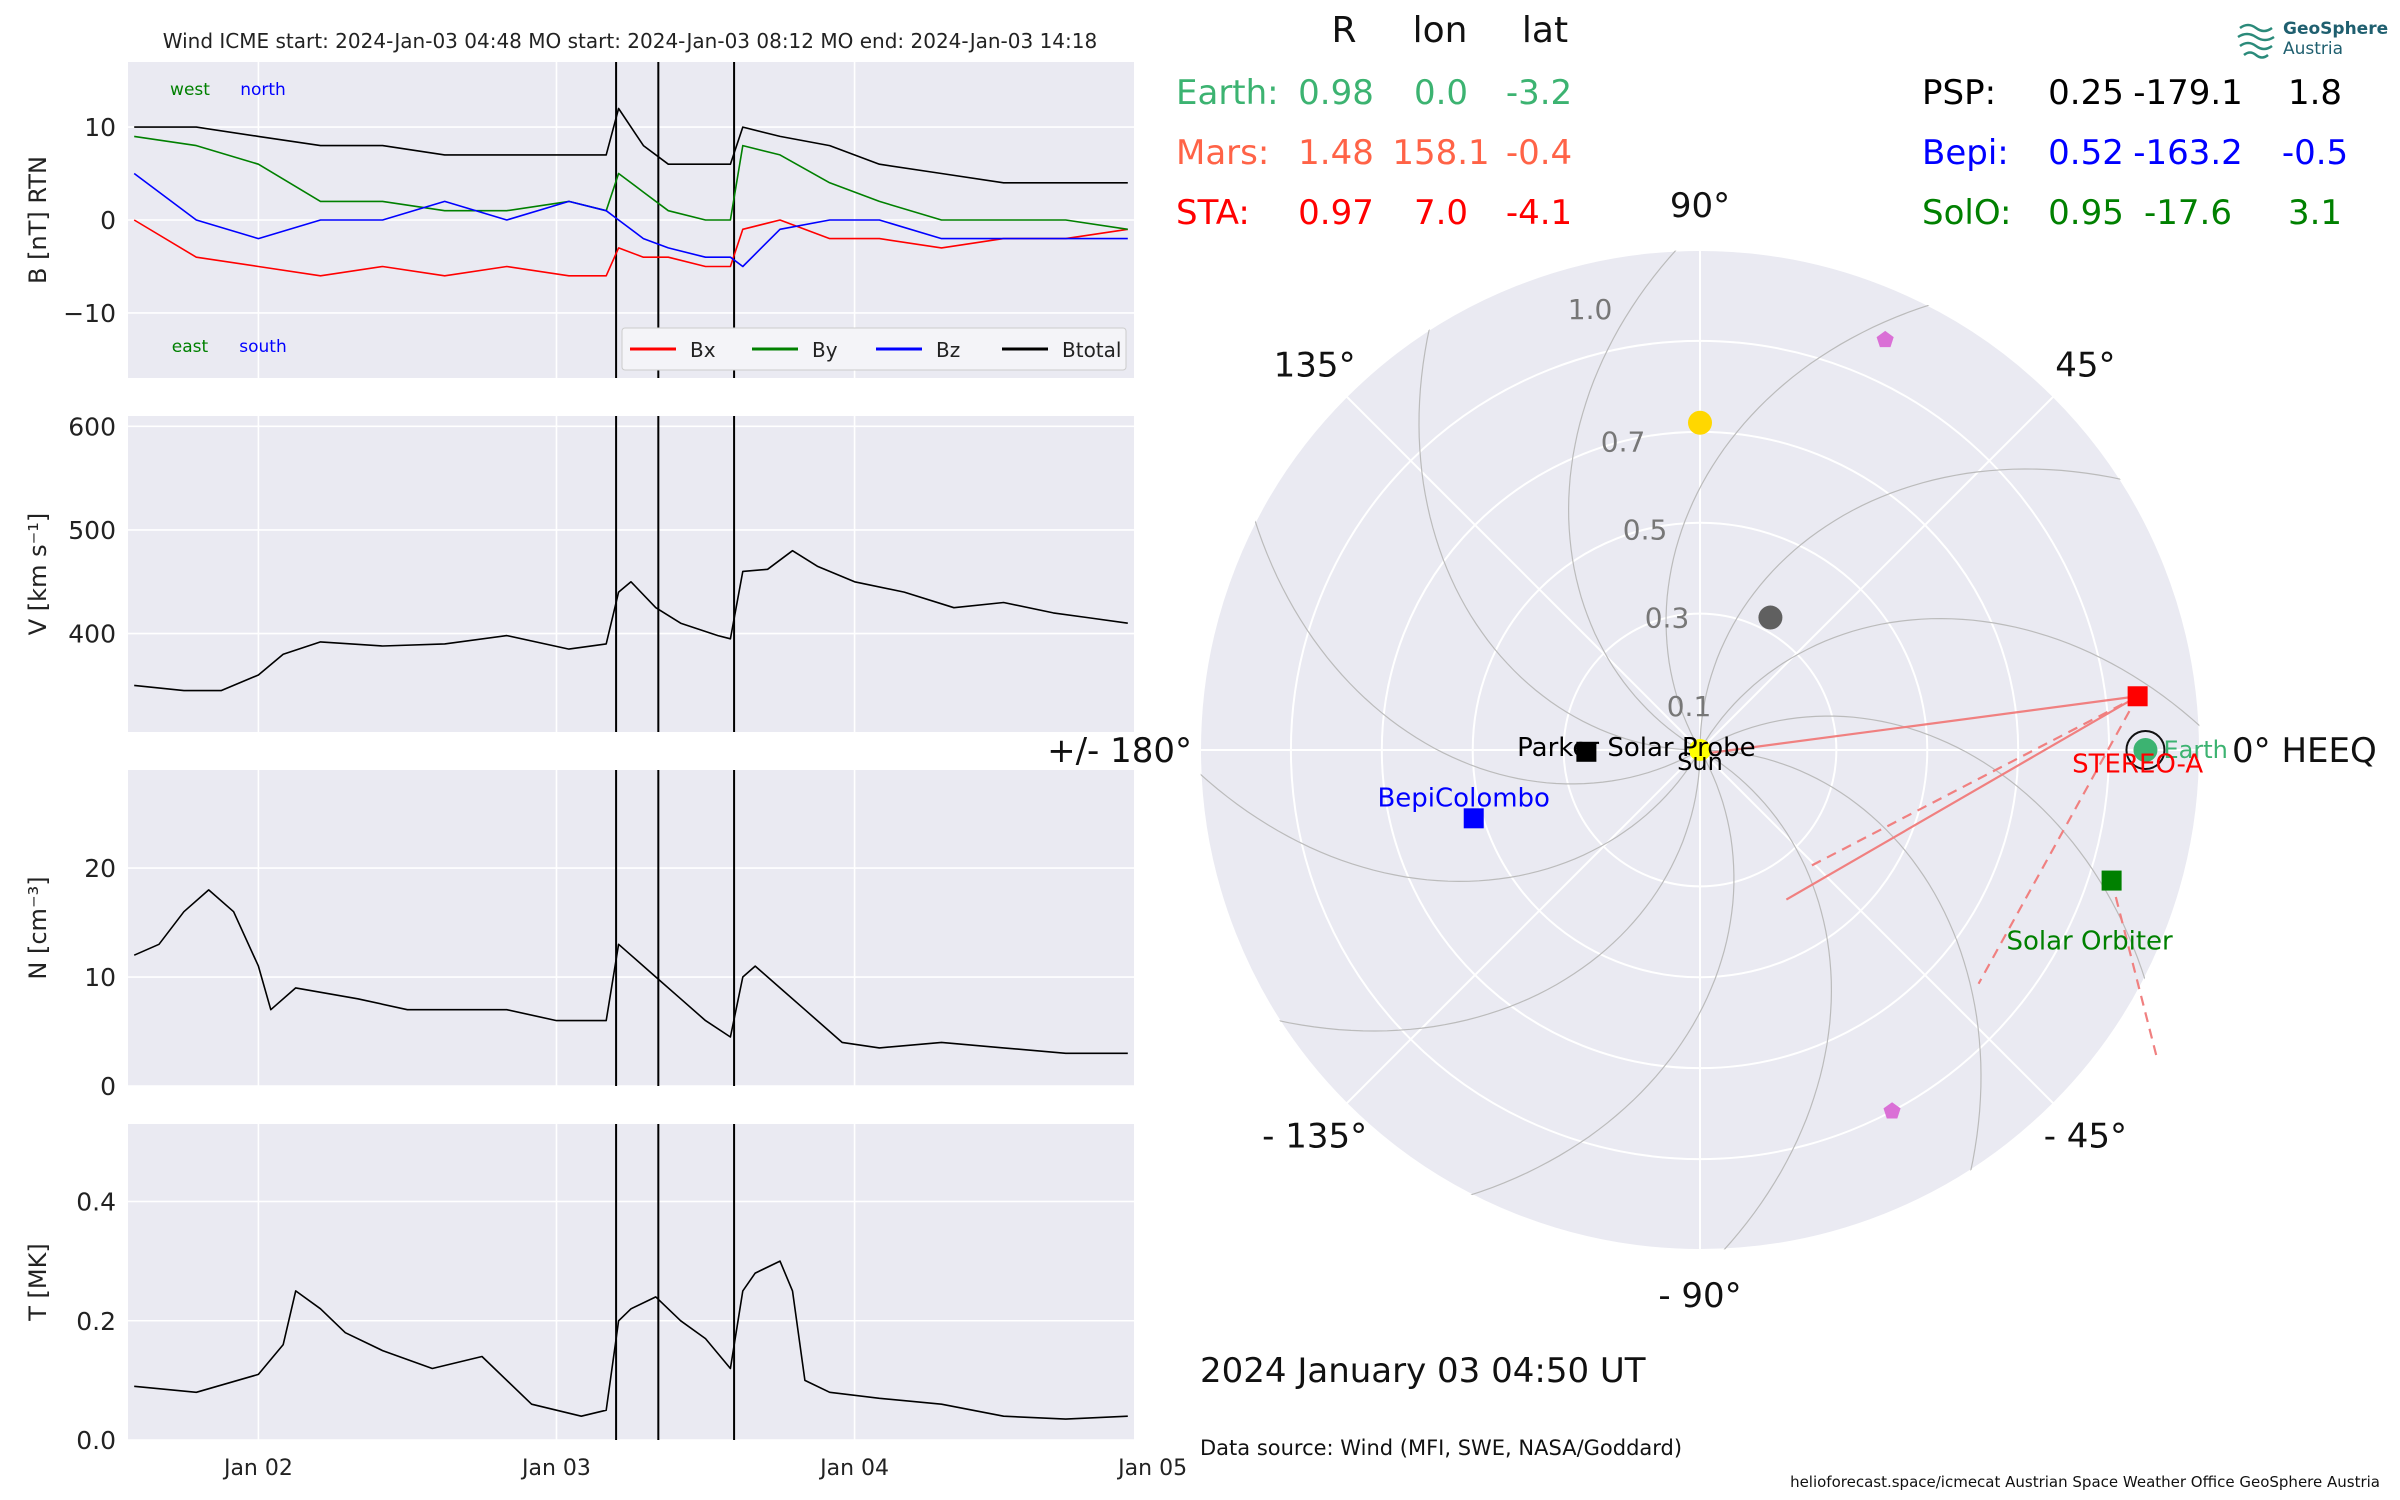 This screenshot has width=2400, height=1500. What do you see at coordinates (190, 90) in the screenshot?
I see `corner-label-west: west` at bounding box center [190, 90].